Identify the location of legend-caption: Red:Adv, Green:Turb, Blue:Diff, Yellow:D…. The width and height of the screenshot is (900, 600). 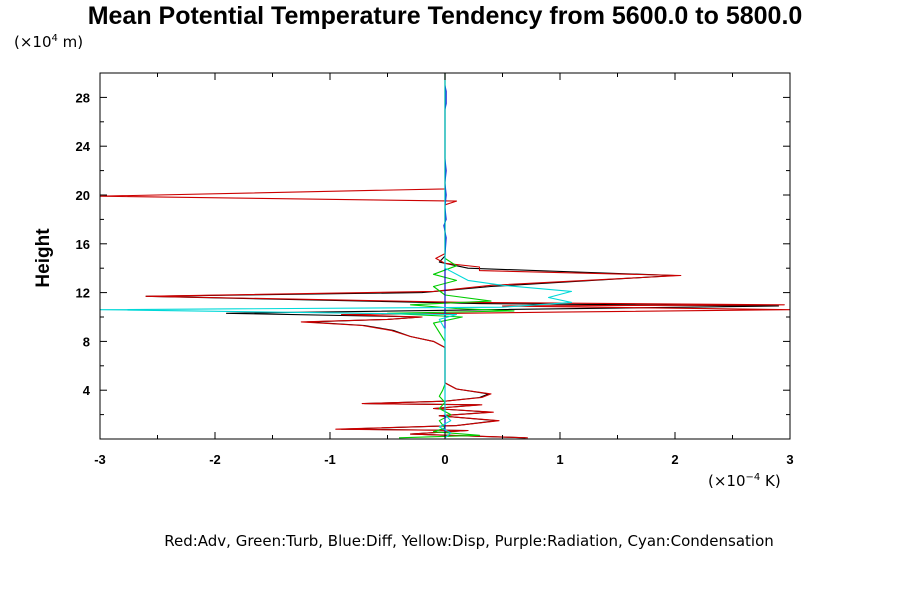
(469, 541).